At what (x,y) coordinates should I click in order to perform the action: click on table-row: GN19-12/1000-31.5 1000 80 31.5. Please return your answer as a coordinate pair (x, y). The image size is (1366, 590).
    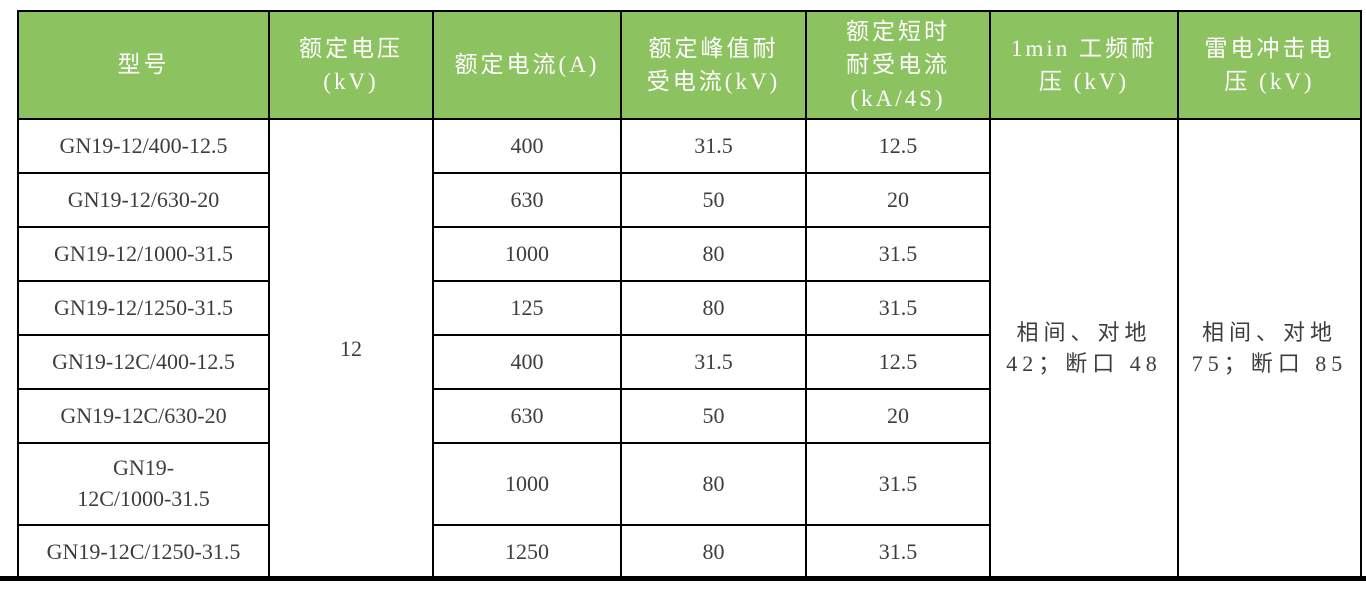
    Looking at the image, I should click on (689, 254).